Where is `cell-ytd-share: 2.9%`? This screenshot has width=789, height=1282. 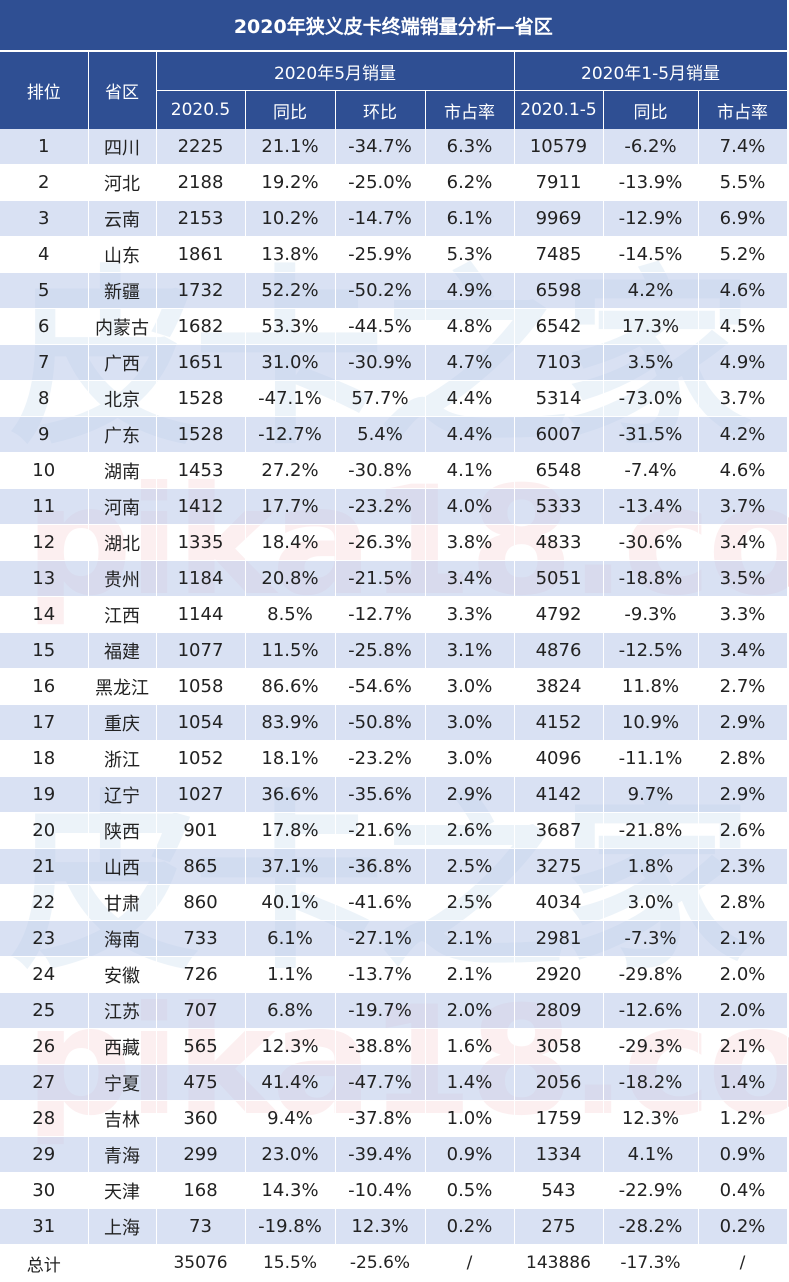
cell-ytd-share: 2.9% is located at coordinates (743, 794).